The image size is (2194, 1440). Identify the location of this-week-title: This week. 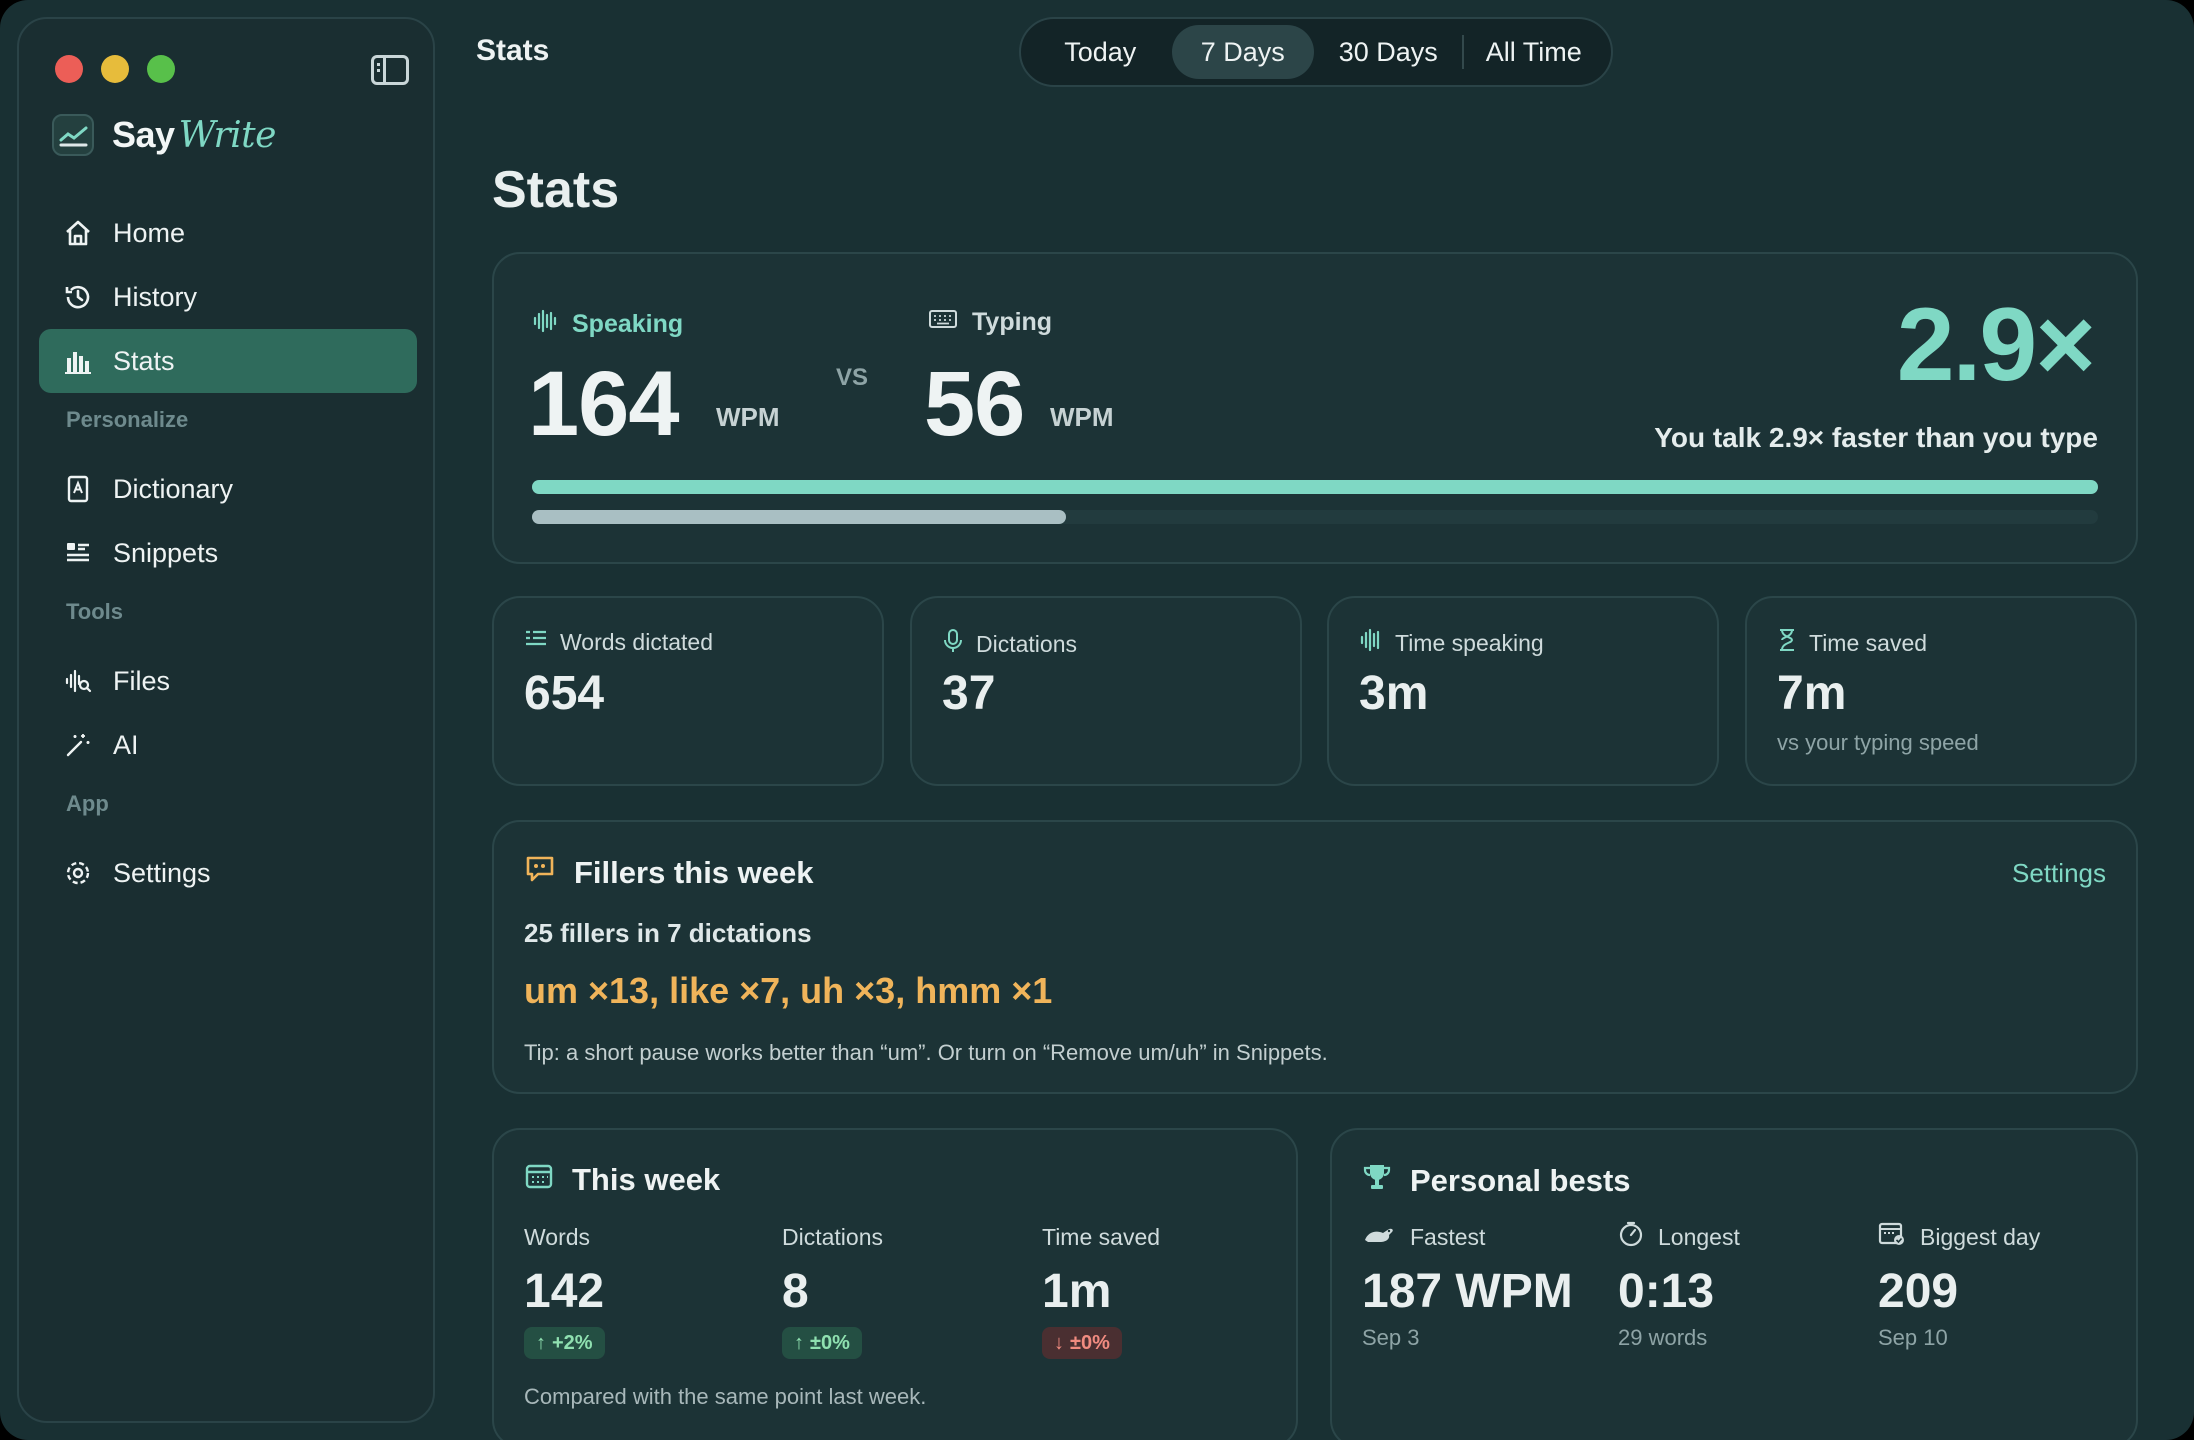
(646, 1179).